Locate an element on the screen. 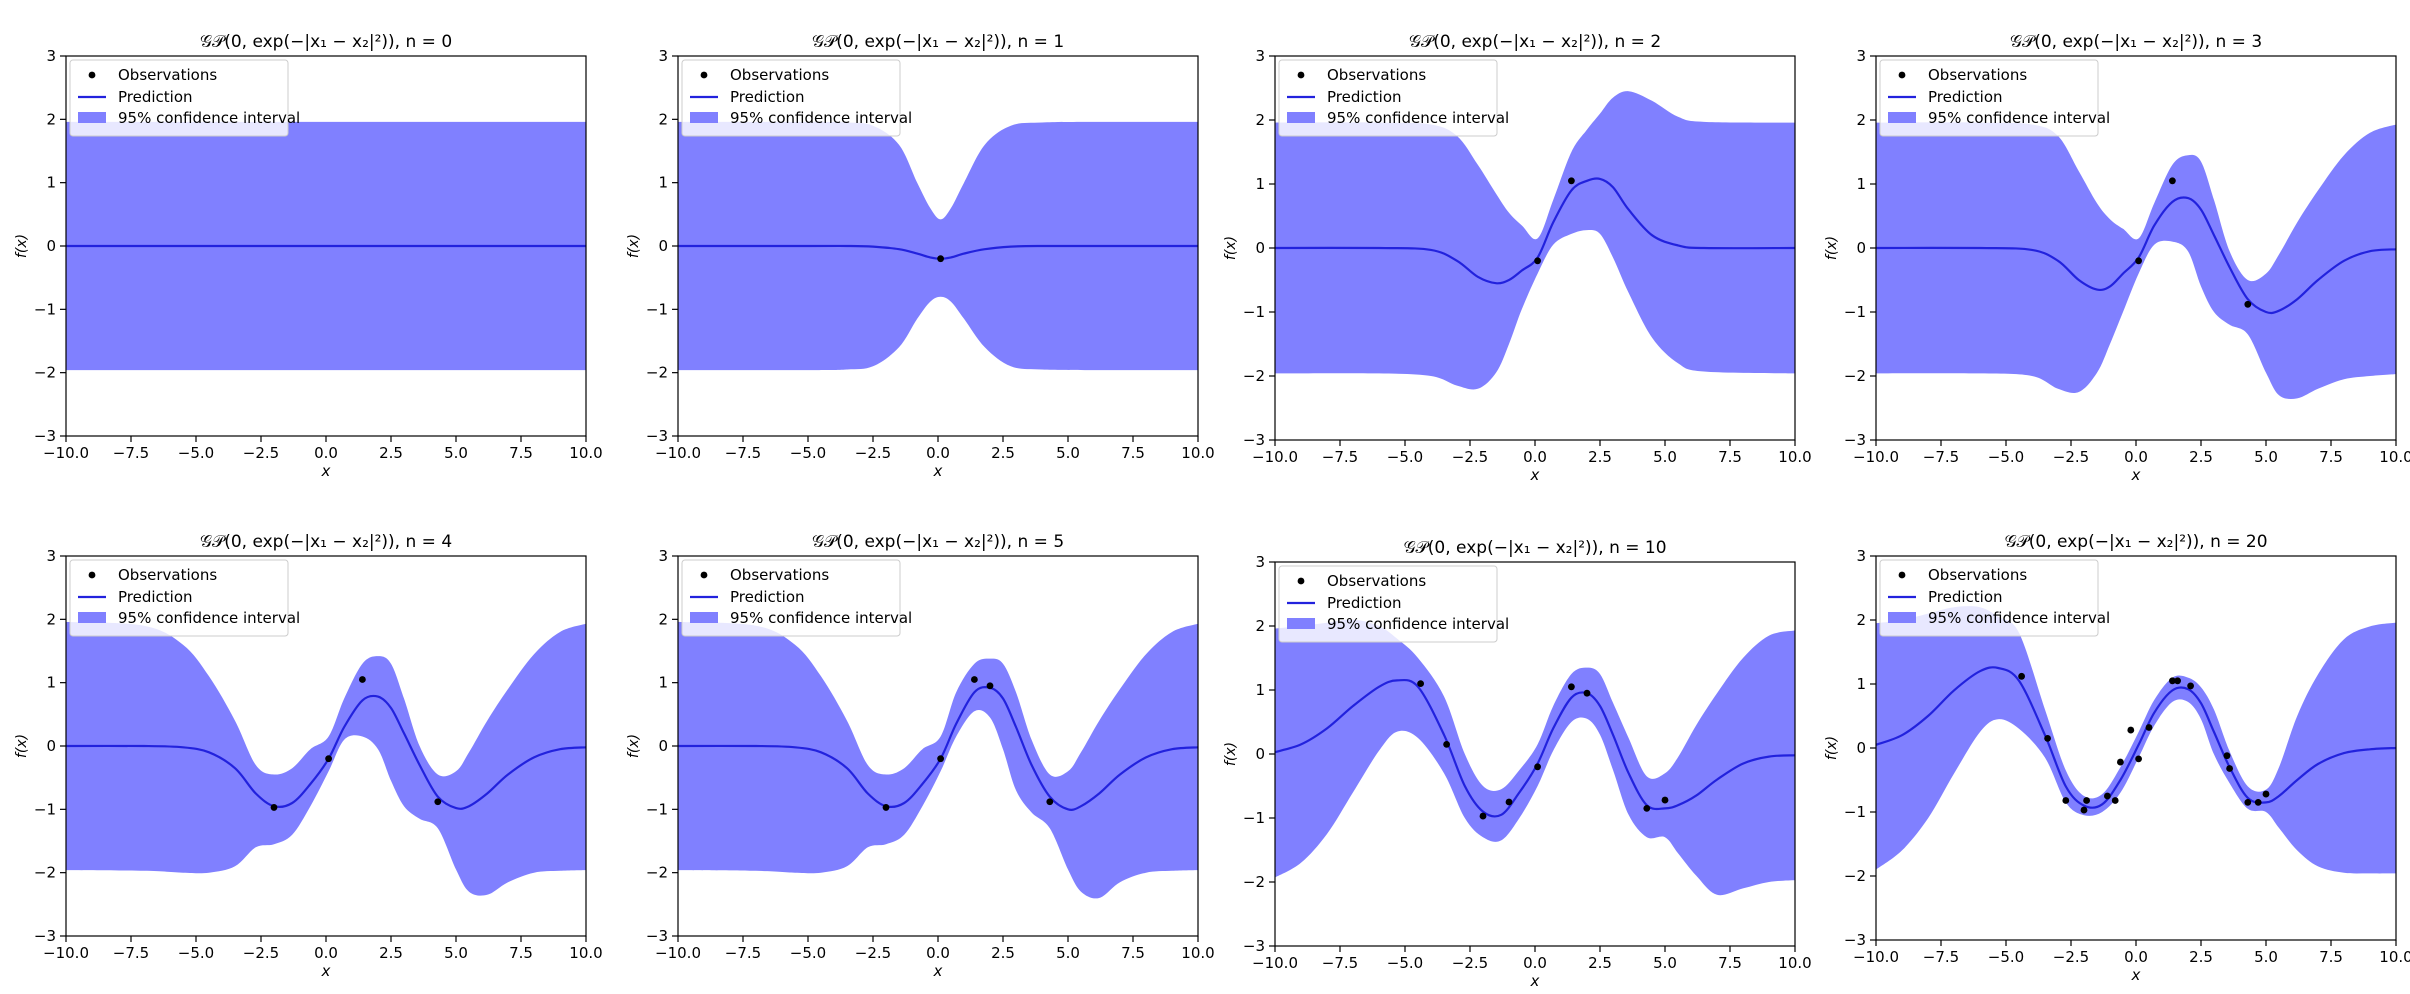 Image resolution: width=2410 pixels, height=994 pixels. confidence-band is located at coordinates (1535, 757).